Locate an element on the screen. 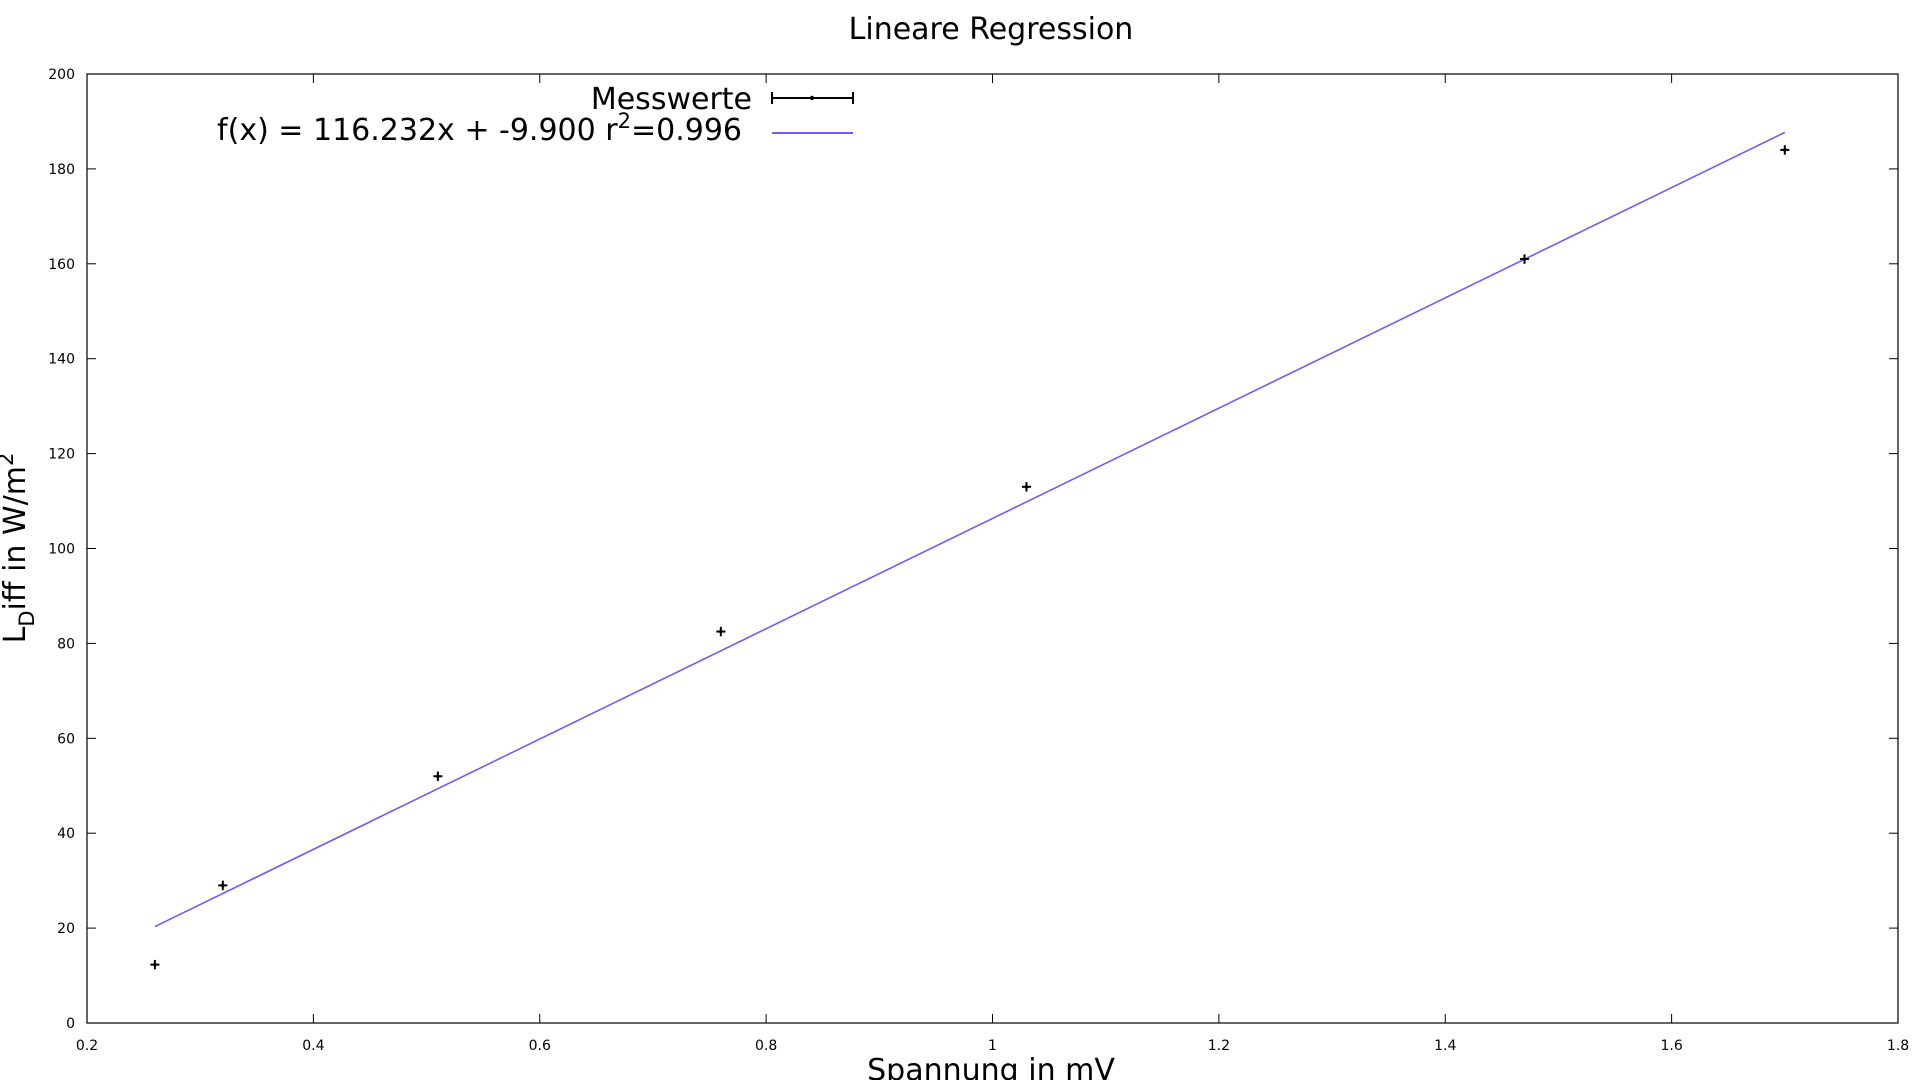  x-axis-title: Spannung in mV is located at coordinates (991, 1066).